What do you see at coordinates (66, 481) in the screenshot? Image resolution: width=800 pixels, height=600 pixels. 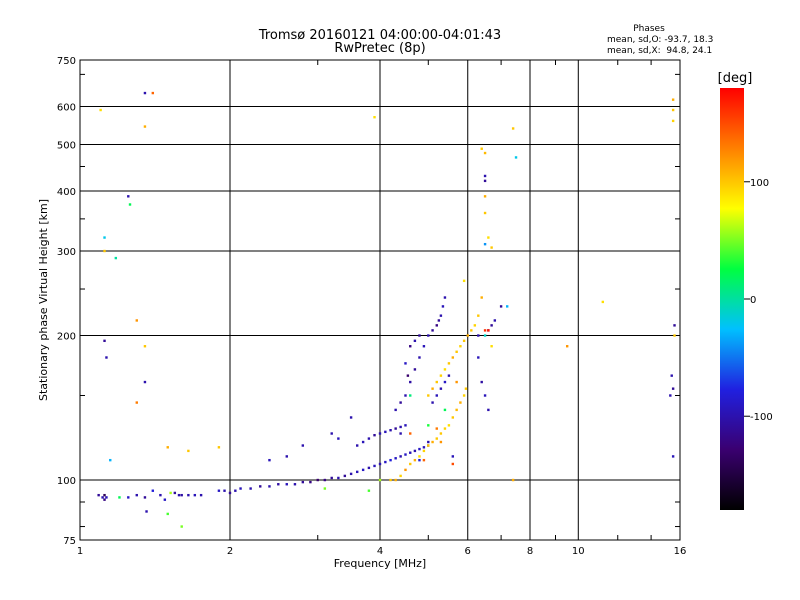 I see `y-tick-label: 100` at bounding box center [66, 481].